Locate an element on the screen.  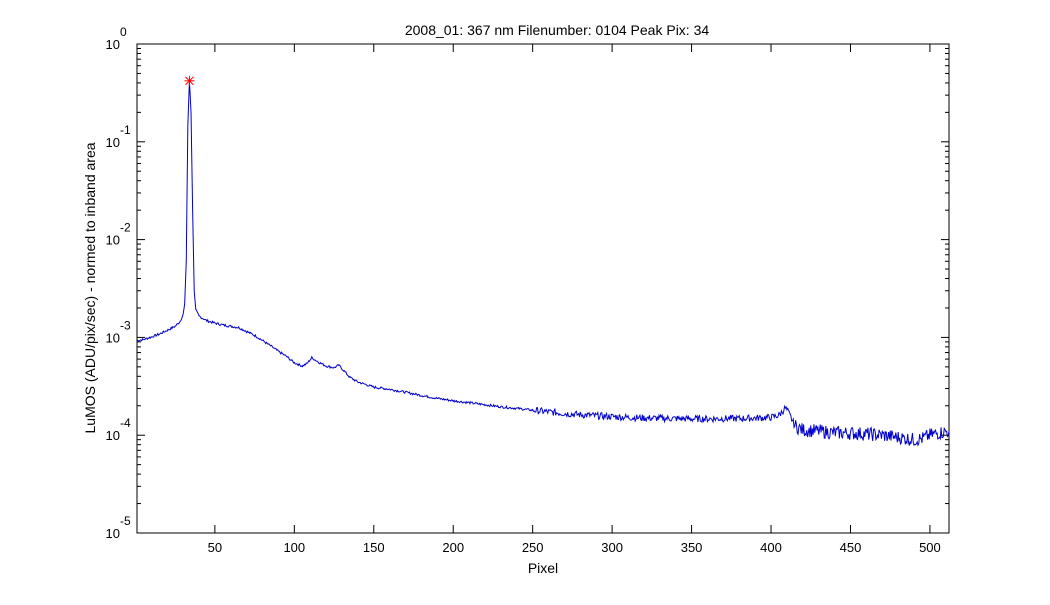
x-tick-label: 150 is located at coordinates (374, 547).